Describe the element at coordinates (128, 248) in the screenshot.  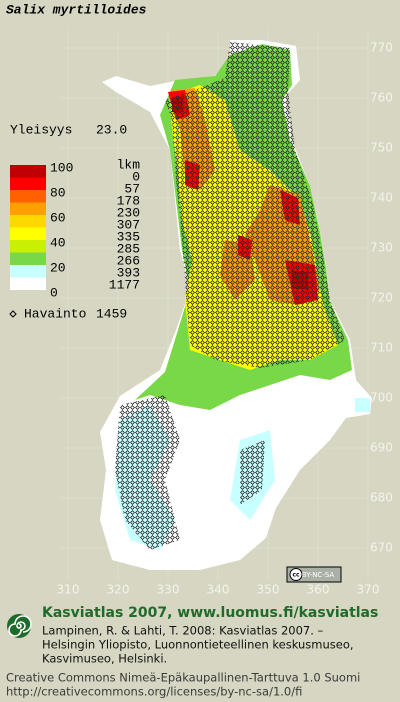
I see `legend-count: 285` at that location.